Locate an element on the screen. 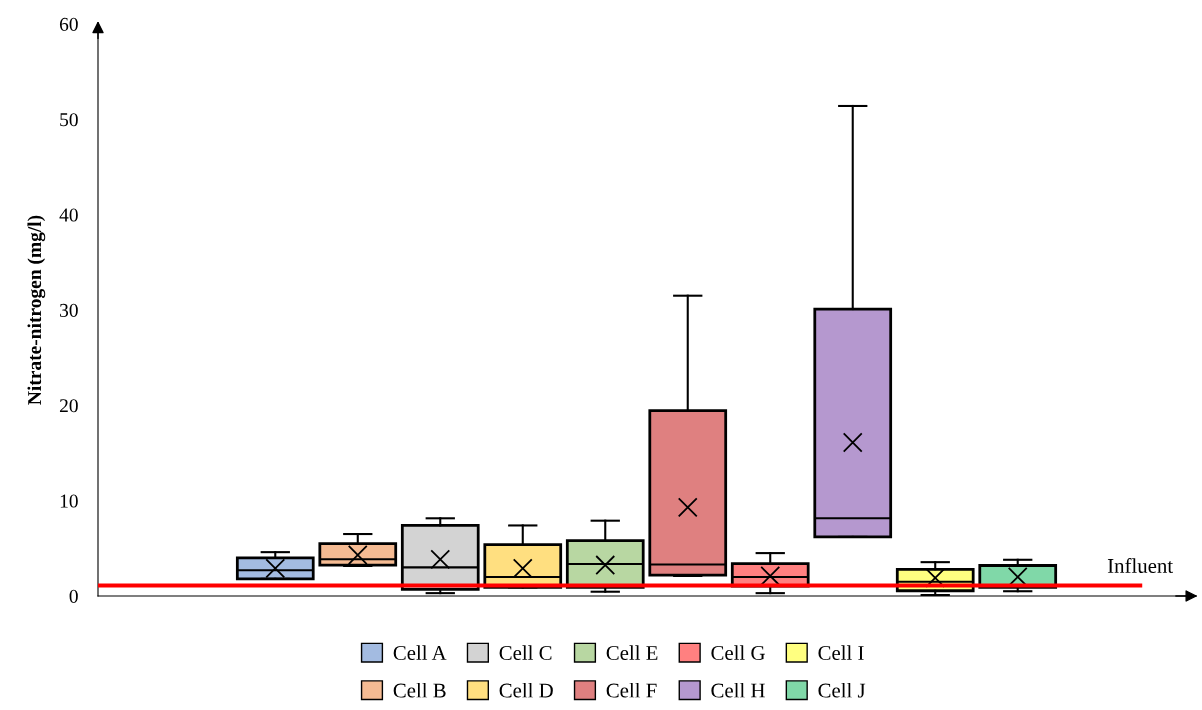  legend-label: Cell D is located at coordinates (526, 690).